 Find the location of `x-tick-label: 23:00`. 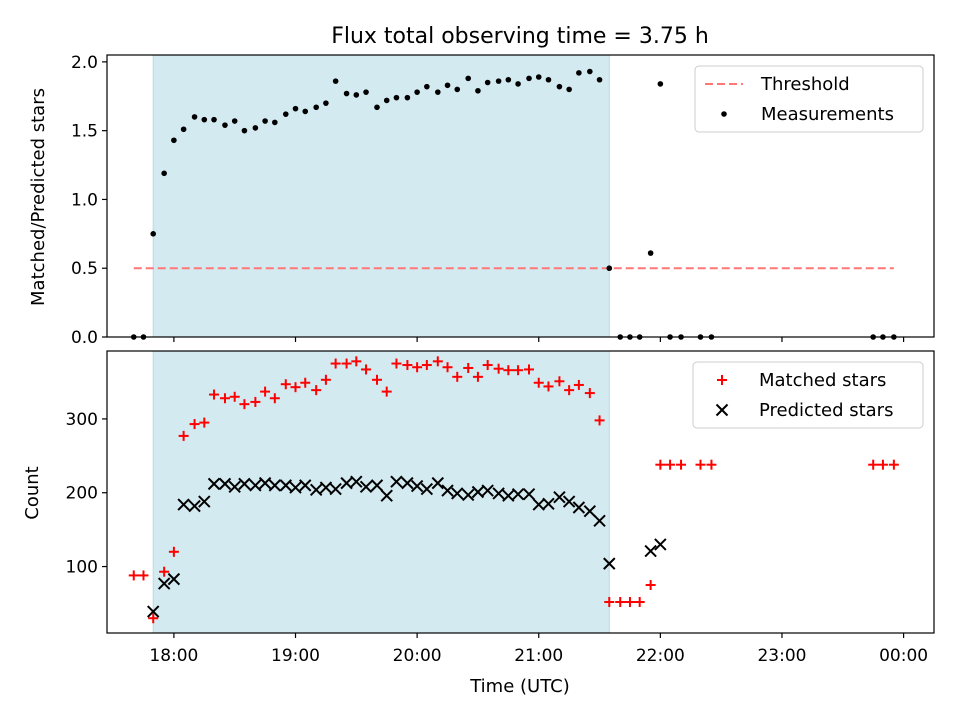

x-tick-label: 23:00 is located at coordinates (781, 656).